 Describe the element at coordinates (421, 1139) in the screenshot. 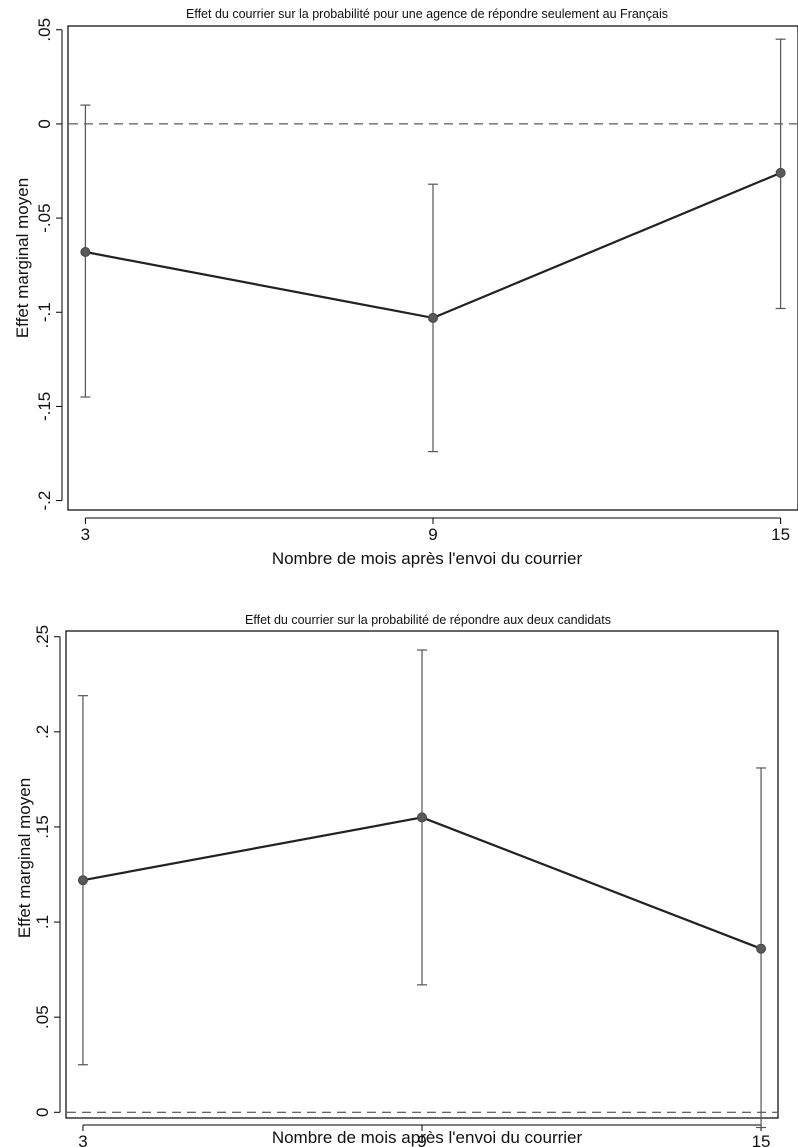

I see `chart-2-x-tick-label: 9` at that location.